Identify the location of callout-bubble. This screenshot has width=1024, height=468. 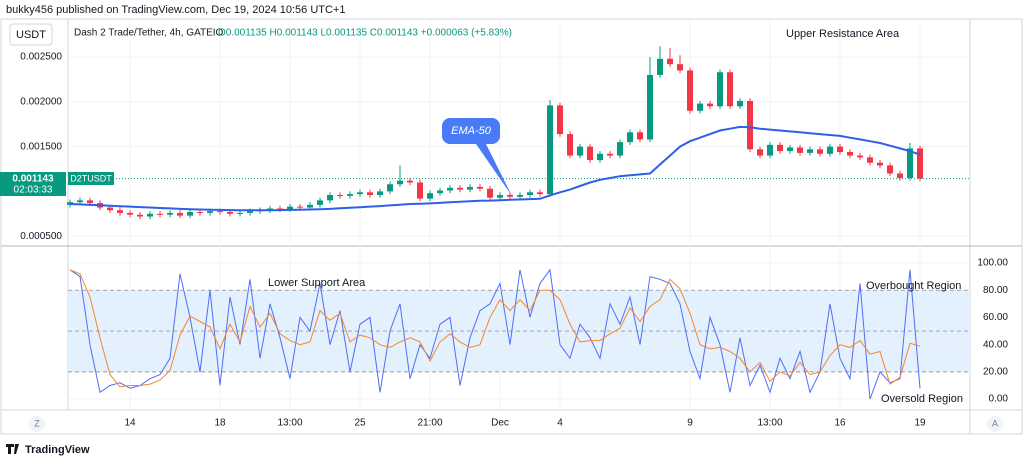
(477, 157).